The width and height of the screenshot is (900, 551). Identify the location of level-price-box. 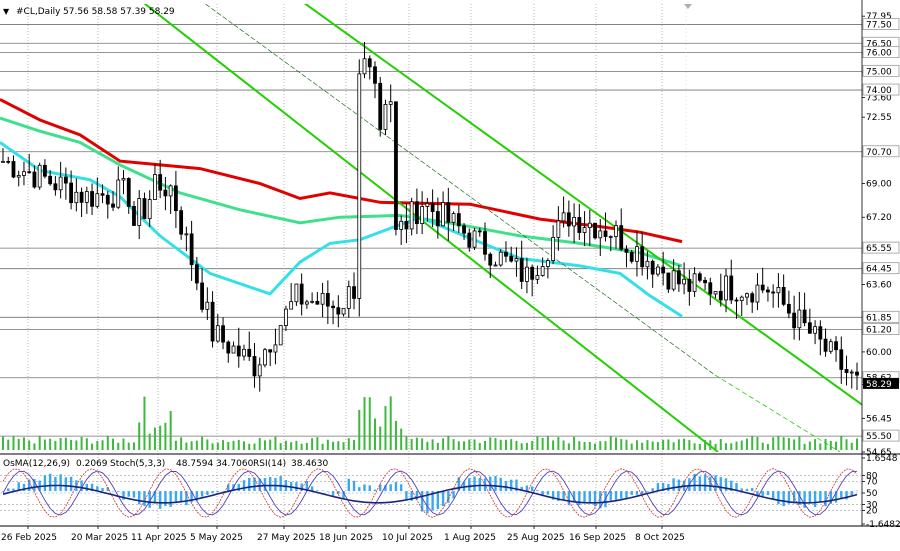
(881, 70).